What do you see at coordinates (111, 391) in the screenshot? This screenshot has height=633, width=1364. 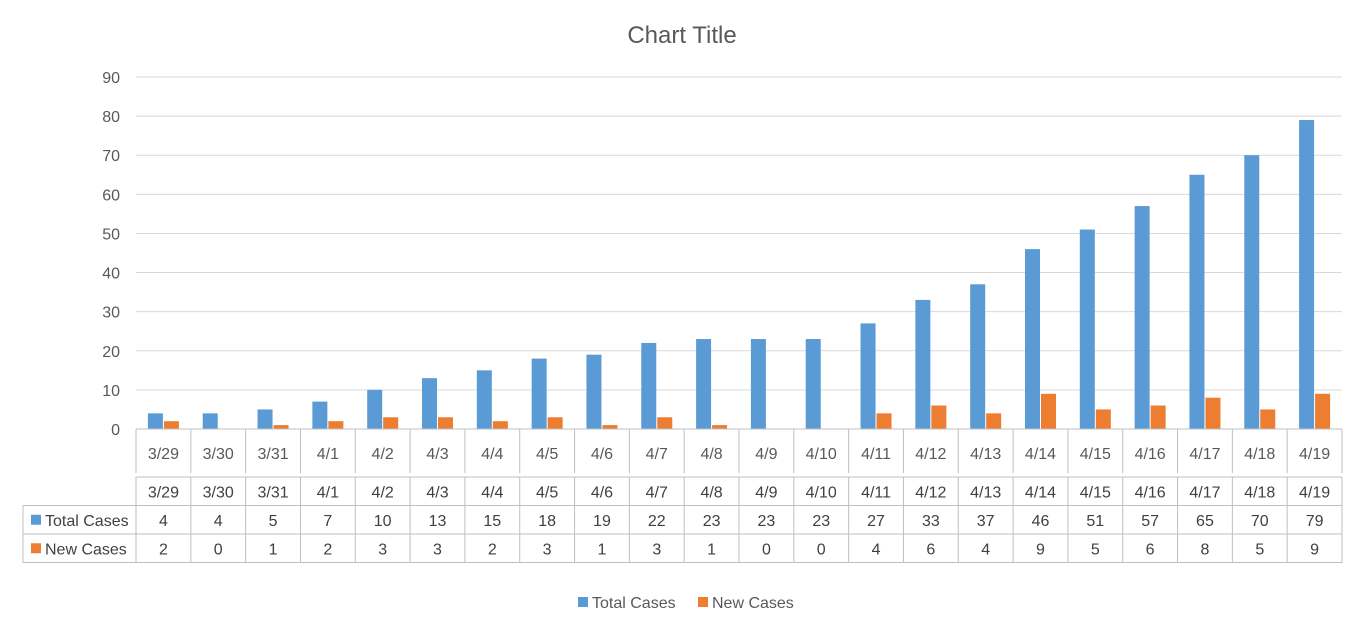 I see `y-tick-label: 10` at bounding box center [111, 391].